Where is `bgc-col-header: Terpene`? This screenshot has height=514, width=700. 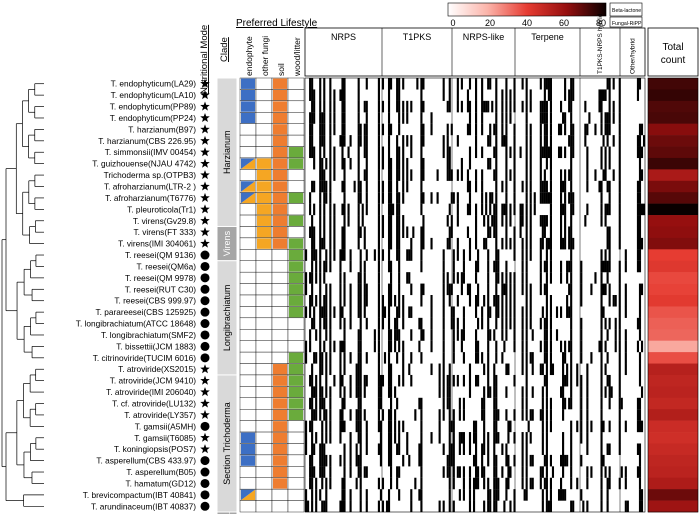 bgc-col-header: Terpene is located at coordinates (547, 37).